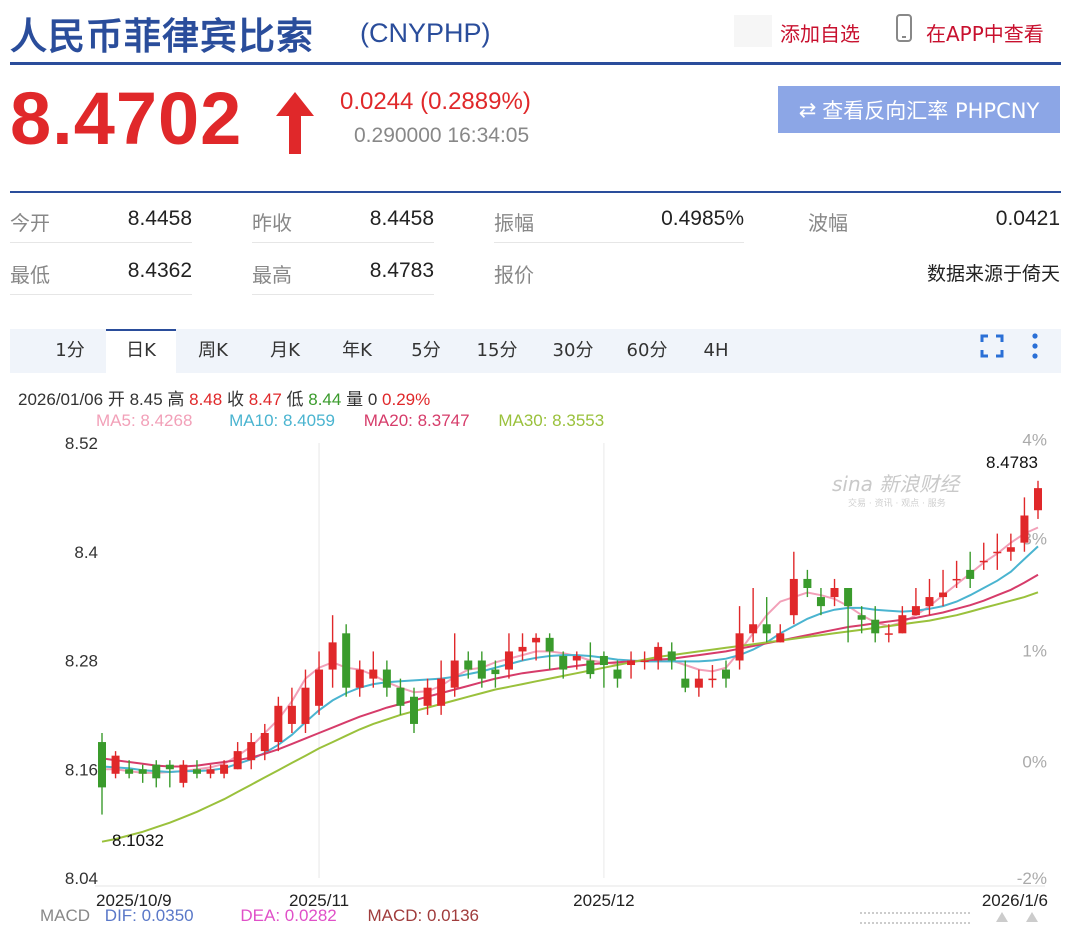 The width and height of the screenshot is (1080, 930). I want to click on tab-daily-k: 日K, so click(141, 351).